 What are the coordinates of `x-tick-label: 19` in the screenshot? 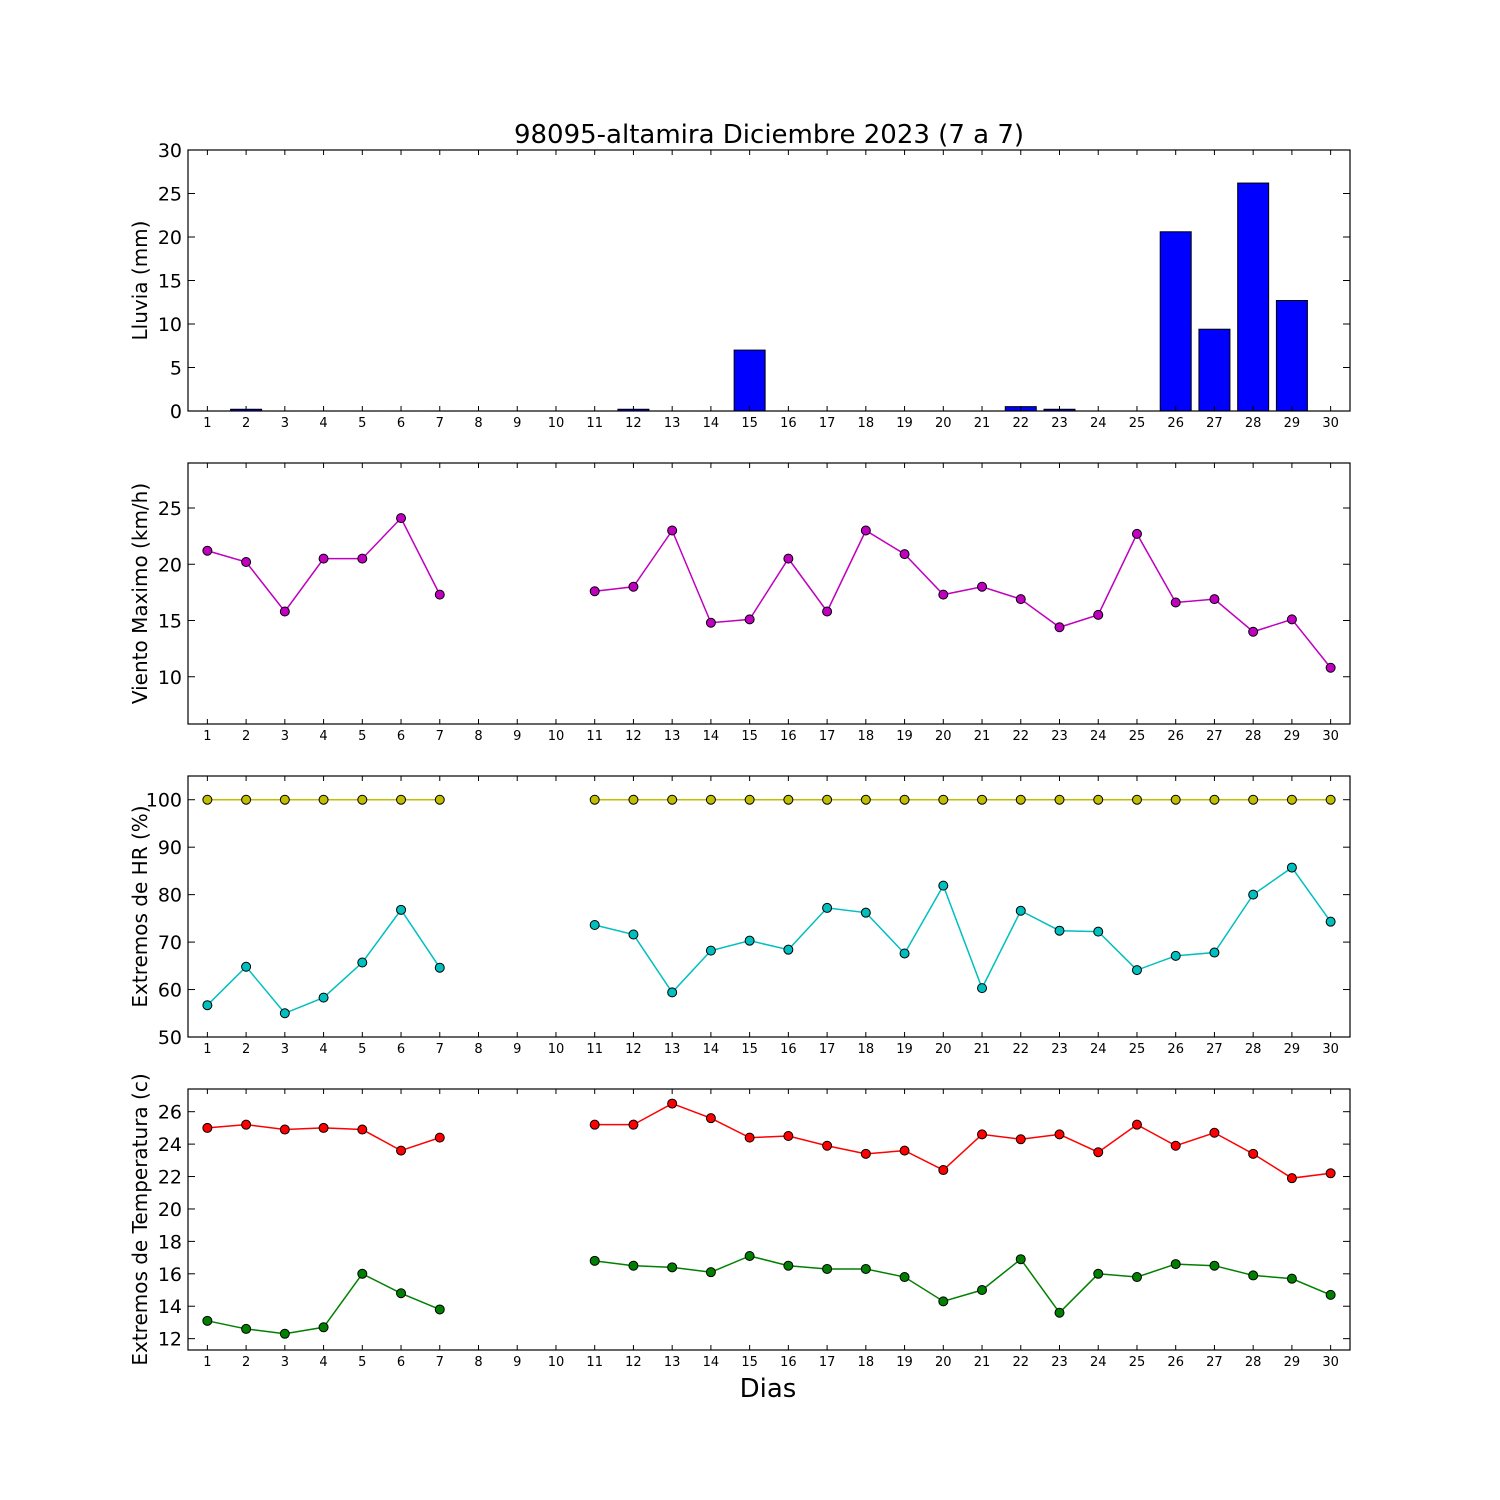 It's located at (904, 1362).